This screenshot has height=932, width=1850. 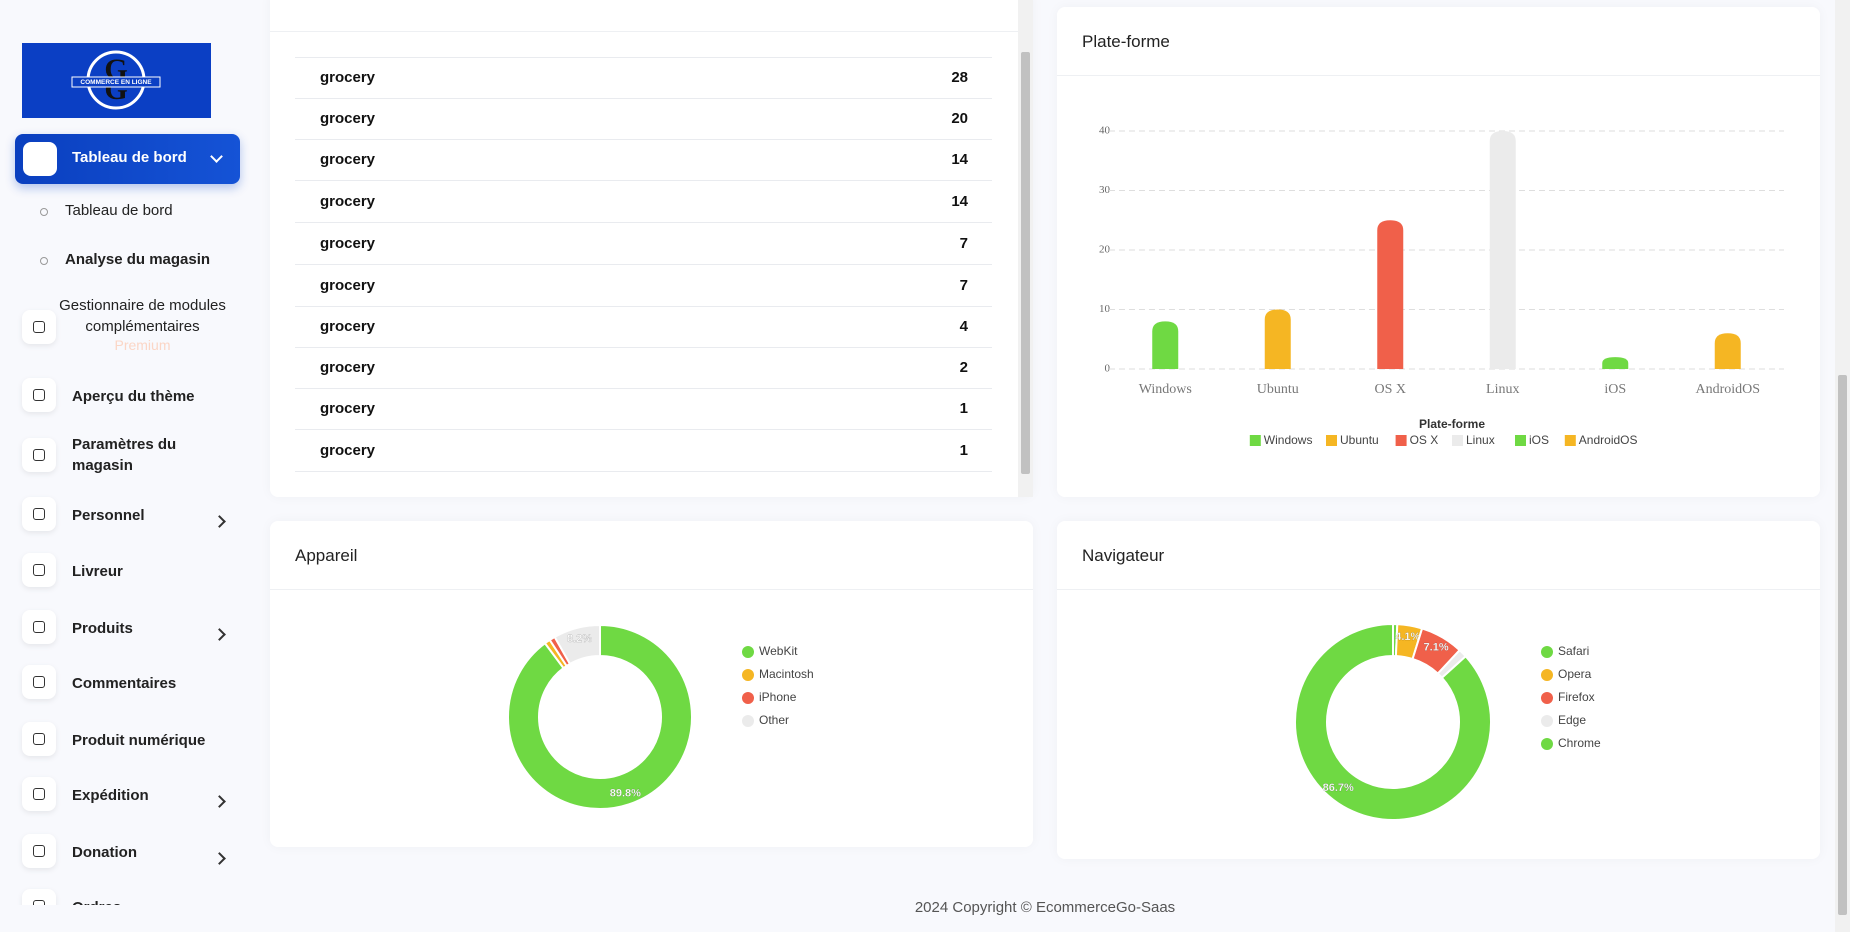 I want to click on submenu-item: Tableau de bord, so click(x=119, y=210).